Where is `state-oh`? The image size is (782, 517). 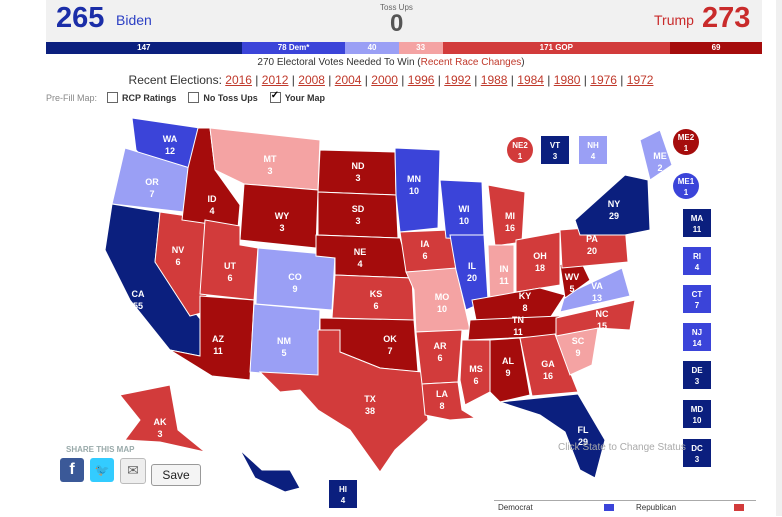 state-oh is located at coordinates (538, 262).